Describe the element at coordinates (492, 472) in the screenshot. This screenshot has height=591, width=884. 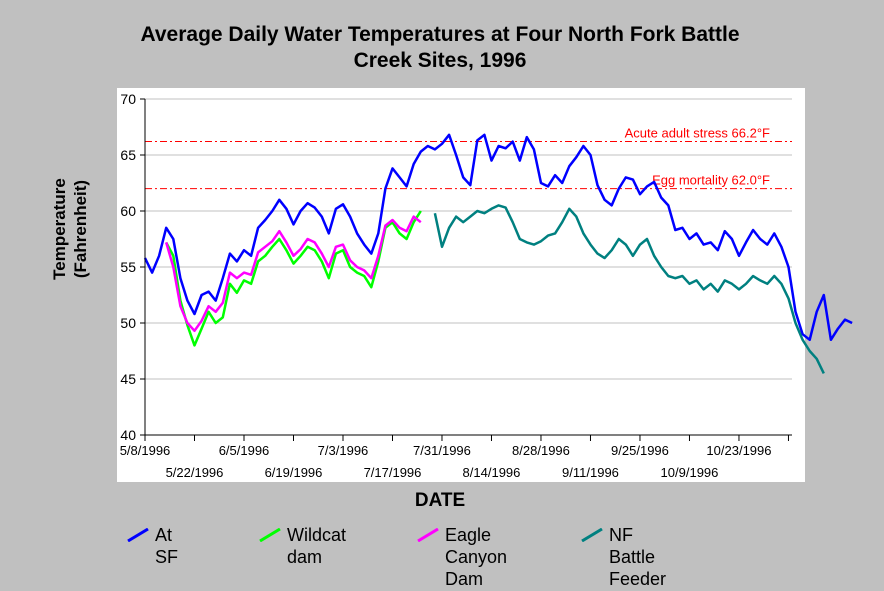
I see `x-tick-label-8-14-1996: 8/14/1996` at that location.